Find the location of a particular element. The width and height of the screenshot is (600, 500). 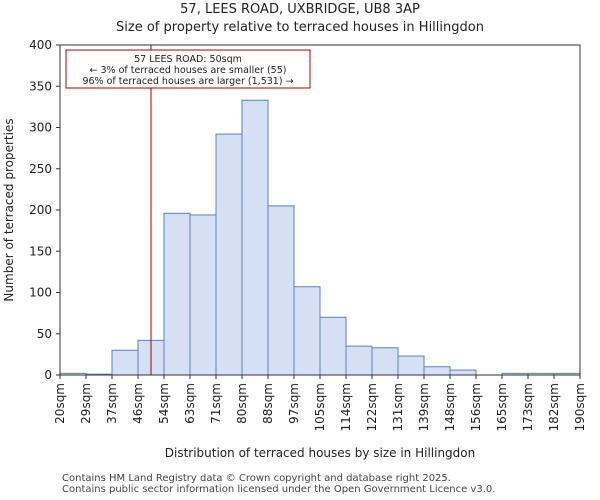

x-tick-label: 139sqm is located at coordinates (424, 407).